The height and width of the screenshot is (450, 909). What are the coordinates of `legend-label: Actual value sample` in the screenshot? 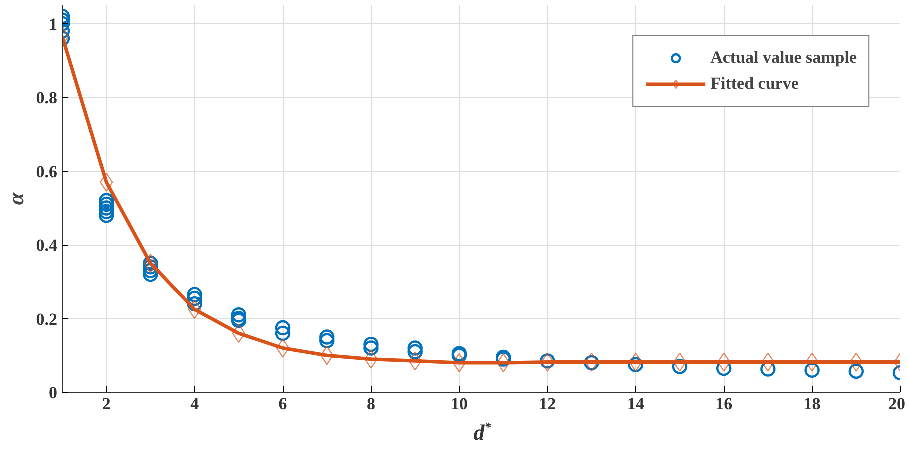 It's located at (783, 58).